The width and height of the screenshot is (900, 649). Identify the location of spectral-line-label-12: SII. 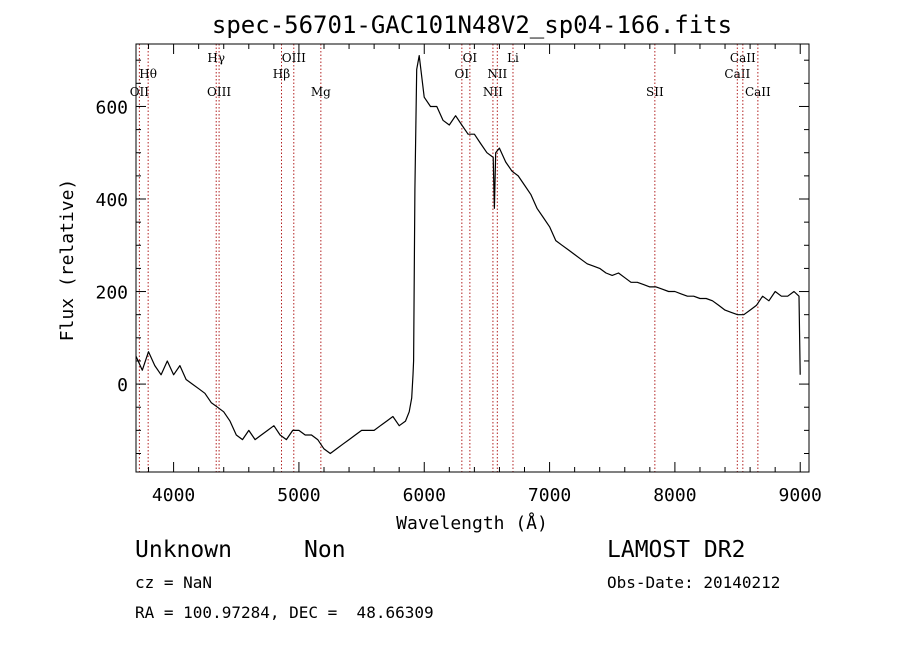
(655, 92).